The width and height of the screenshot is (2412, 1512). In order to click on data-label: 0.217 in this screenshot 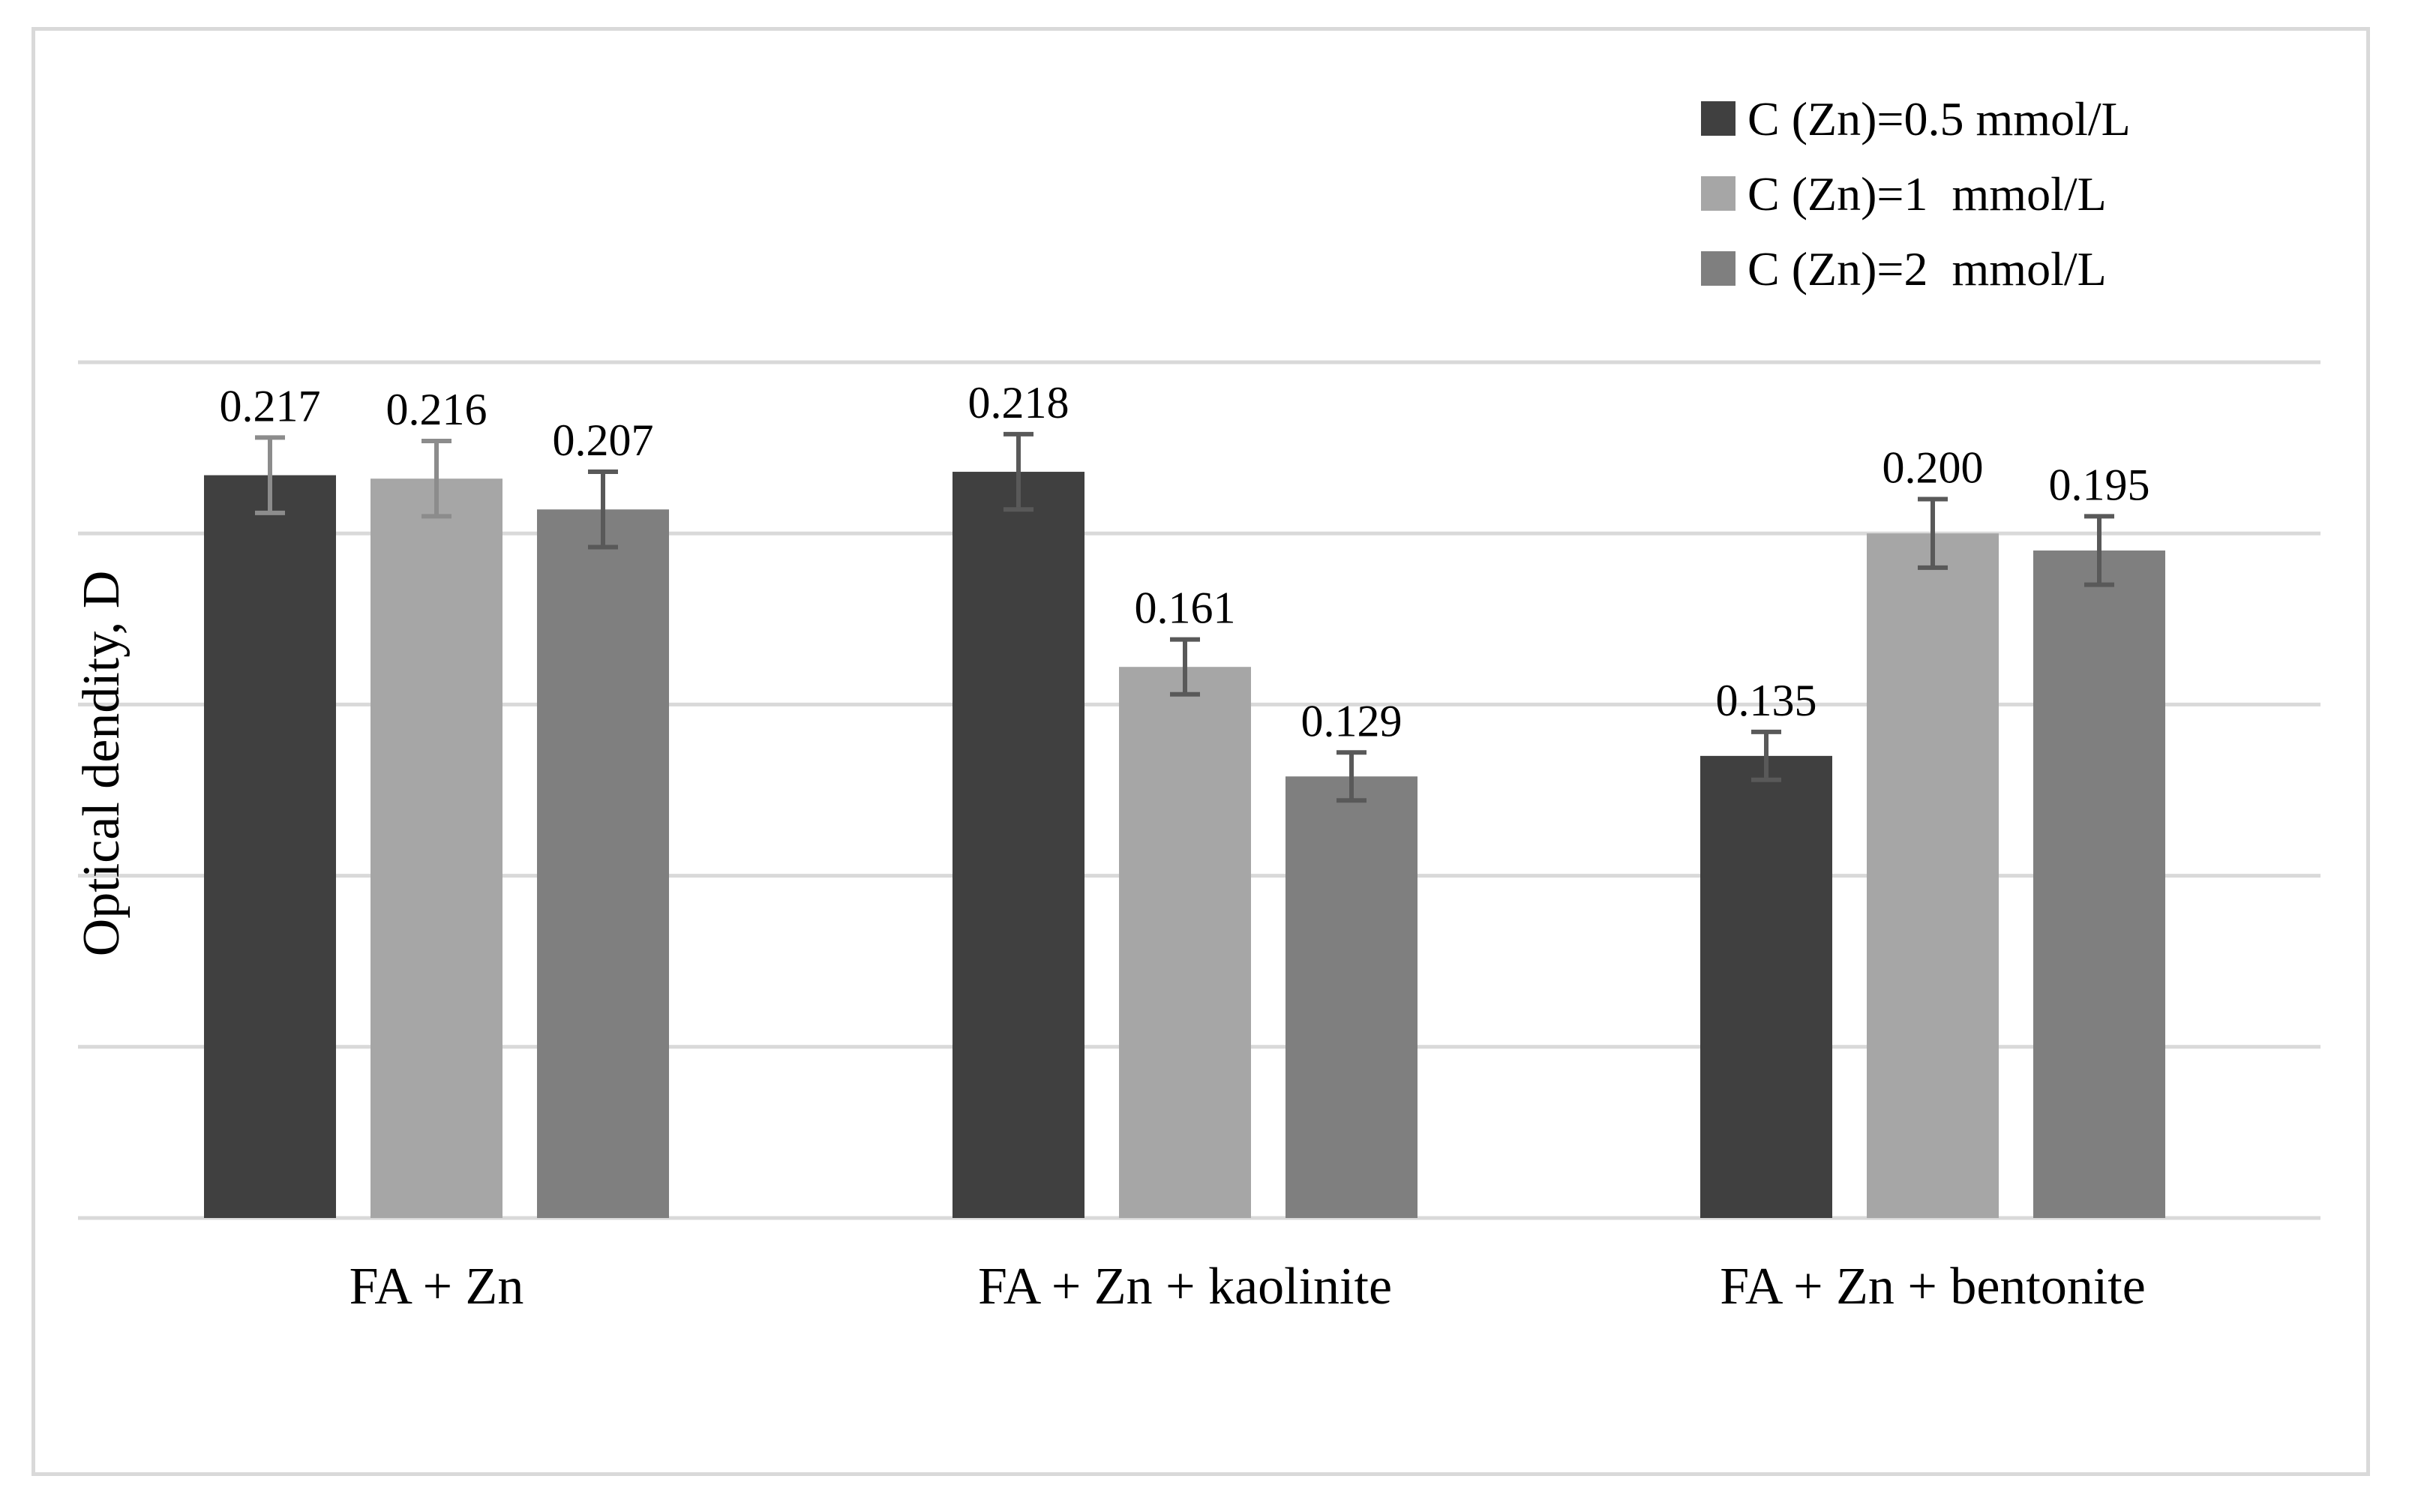, I will do `click(270, 405)`.